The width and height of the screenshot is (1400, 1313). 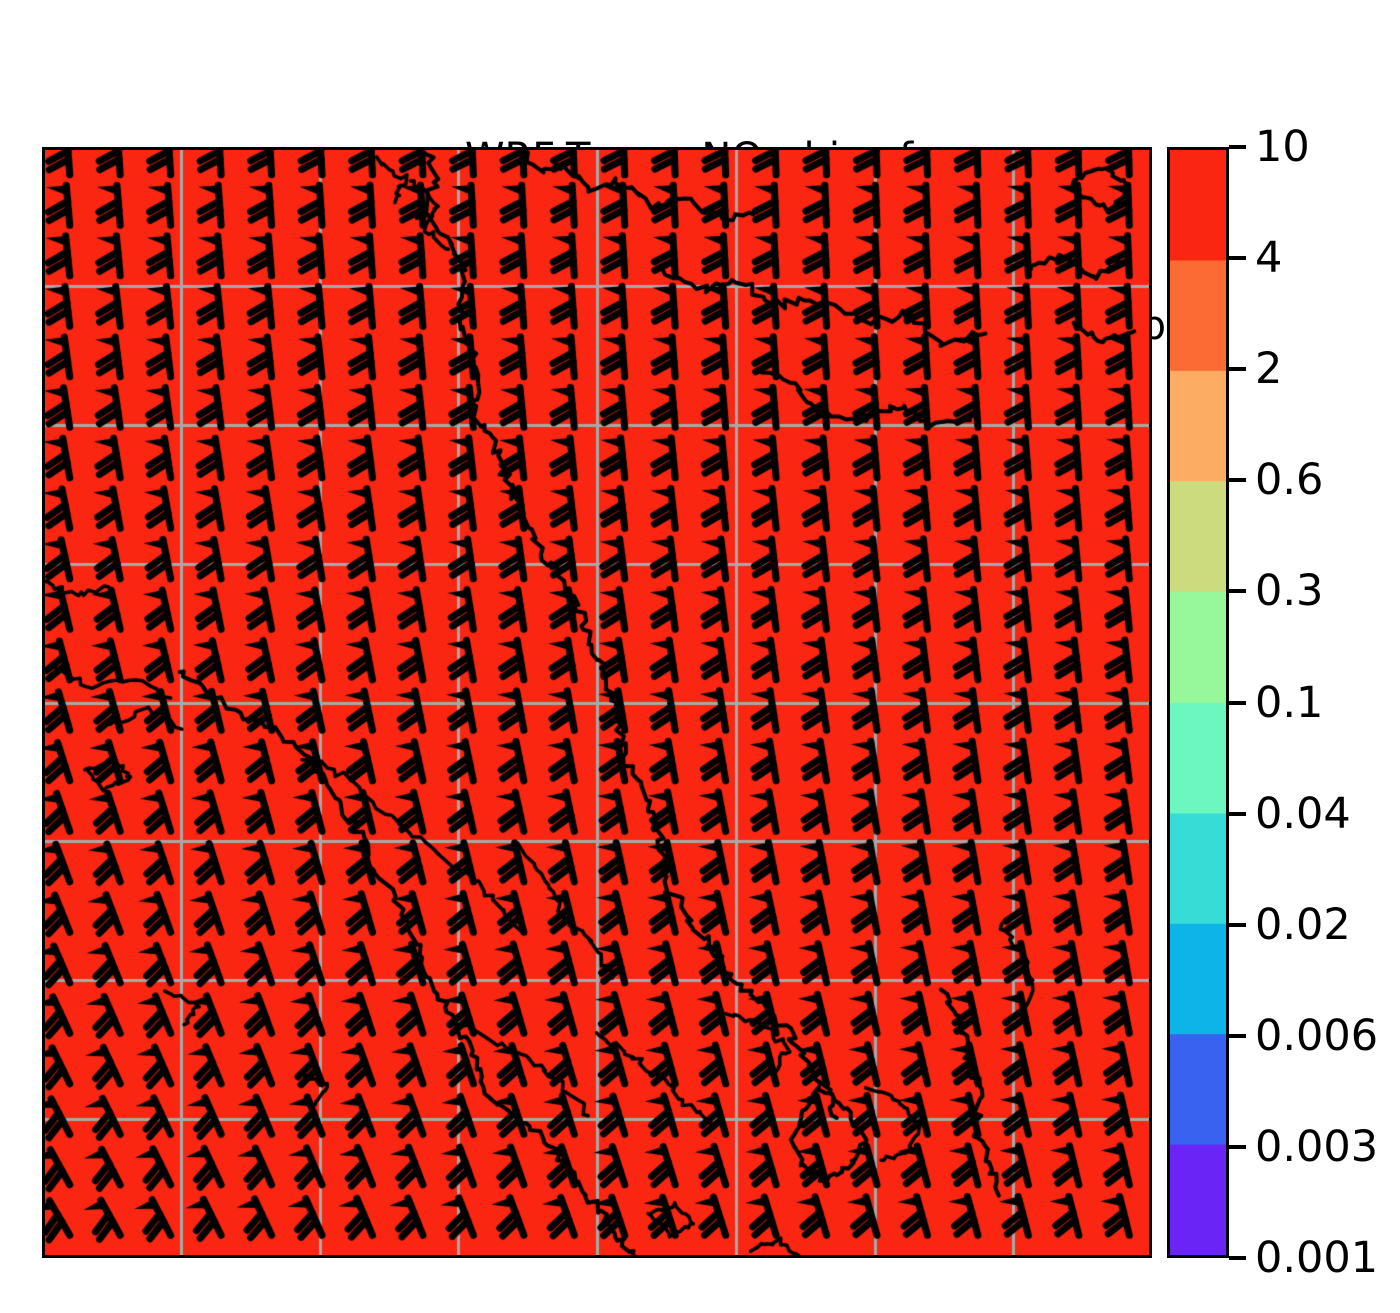 I want to click on colorbar-tick-label: 10, so click(x=1282, y=147).